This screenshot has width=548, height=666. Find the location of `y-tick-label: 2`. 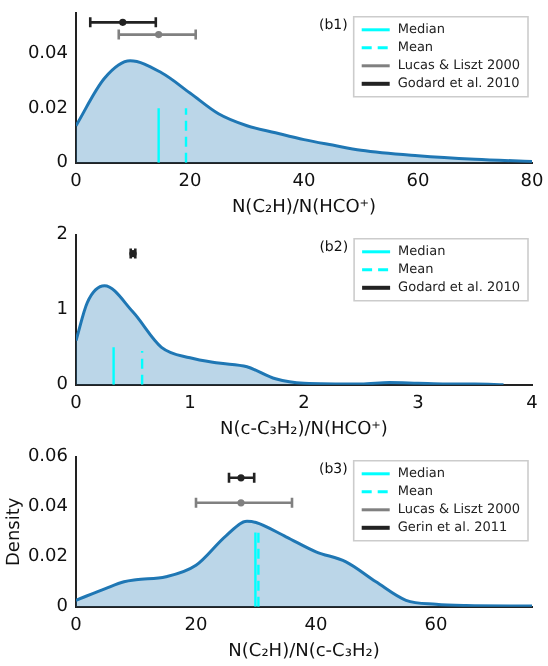

y-tick-label: 2 is located at coordinates (62, 235).